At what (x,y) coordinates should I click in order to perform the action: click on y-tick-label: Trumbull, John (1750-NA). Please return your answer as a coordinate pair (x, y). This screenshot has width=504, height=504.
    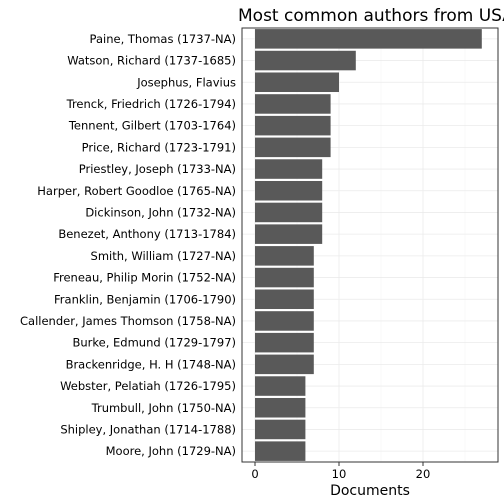
    Looking at the image, I should click on (163, 408).